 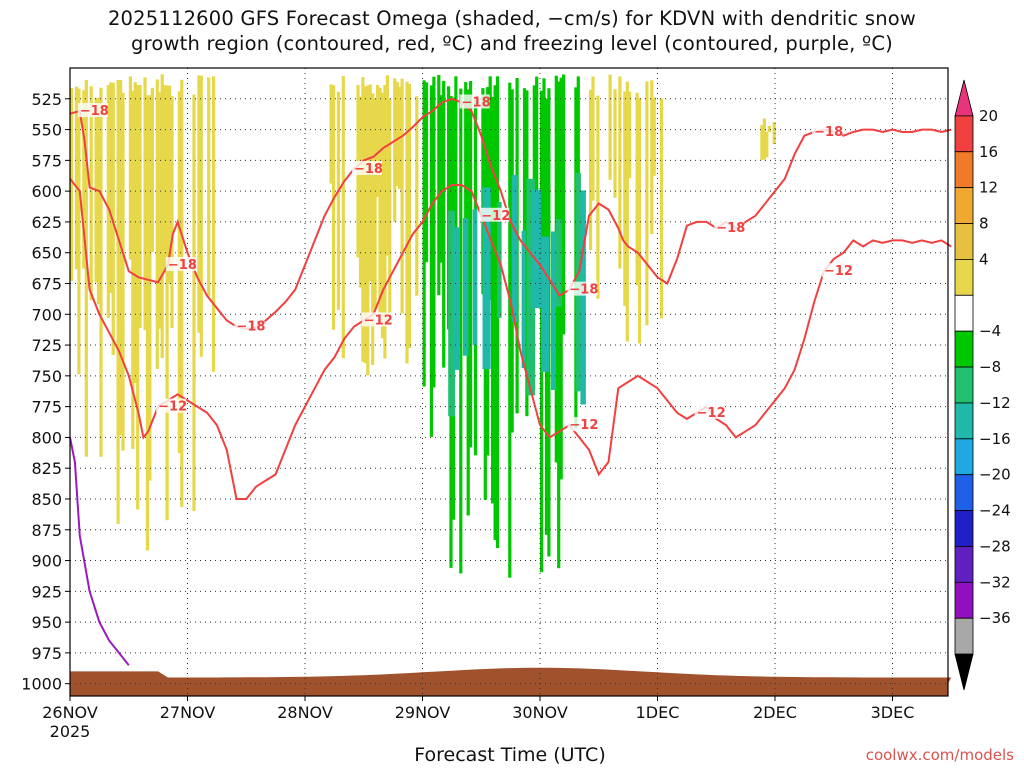 What do you see at coordinates (46, 99) in the screenshot?
I see `y-tick-label-525: 525` at bounding box center [46, 99].